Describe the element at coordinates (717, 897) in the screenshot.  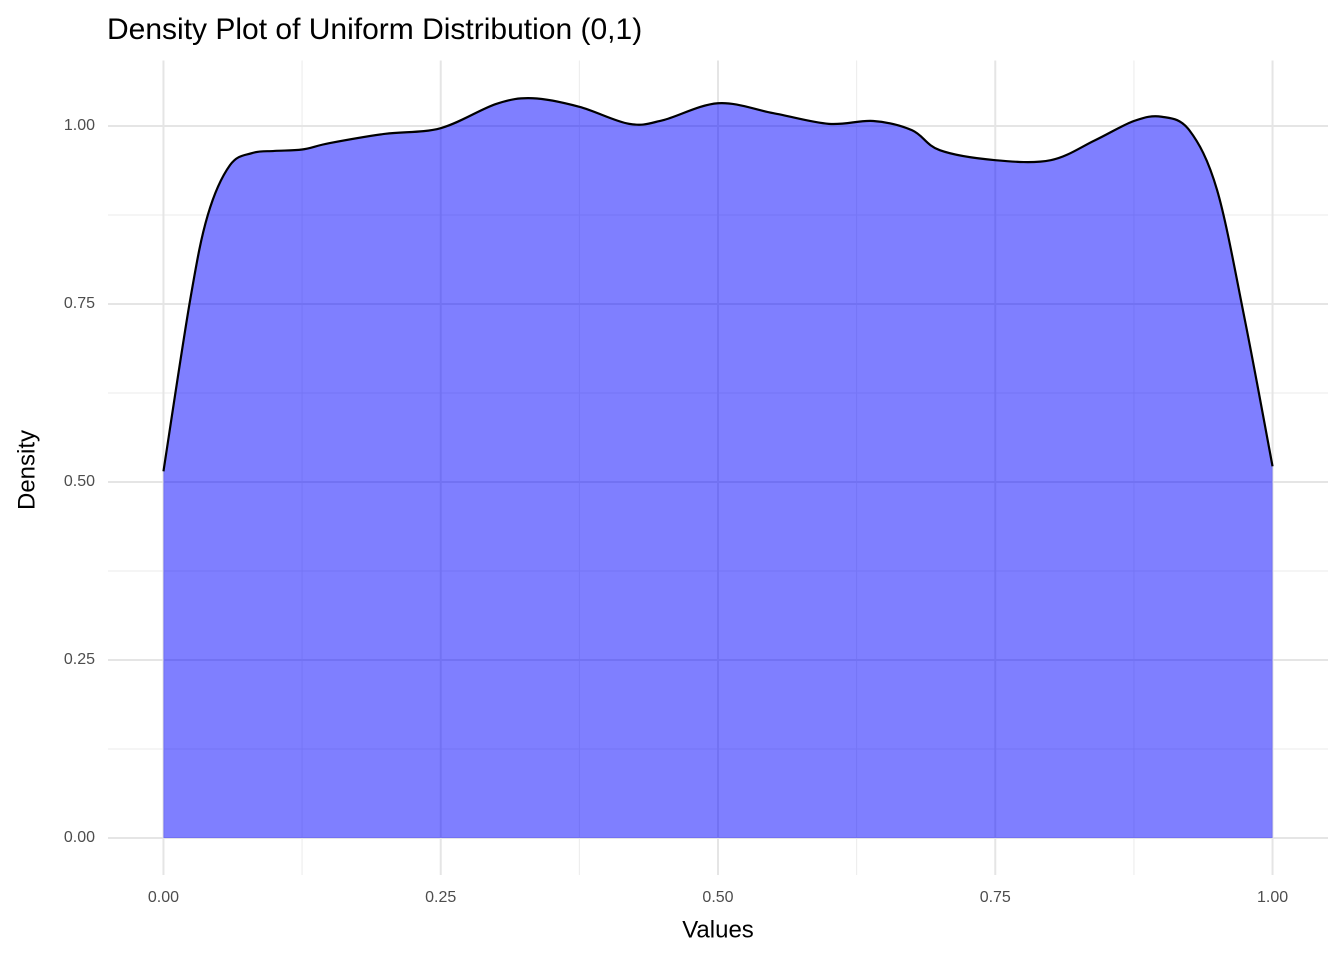
I see `x-tick-label: 0.50` at that location.